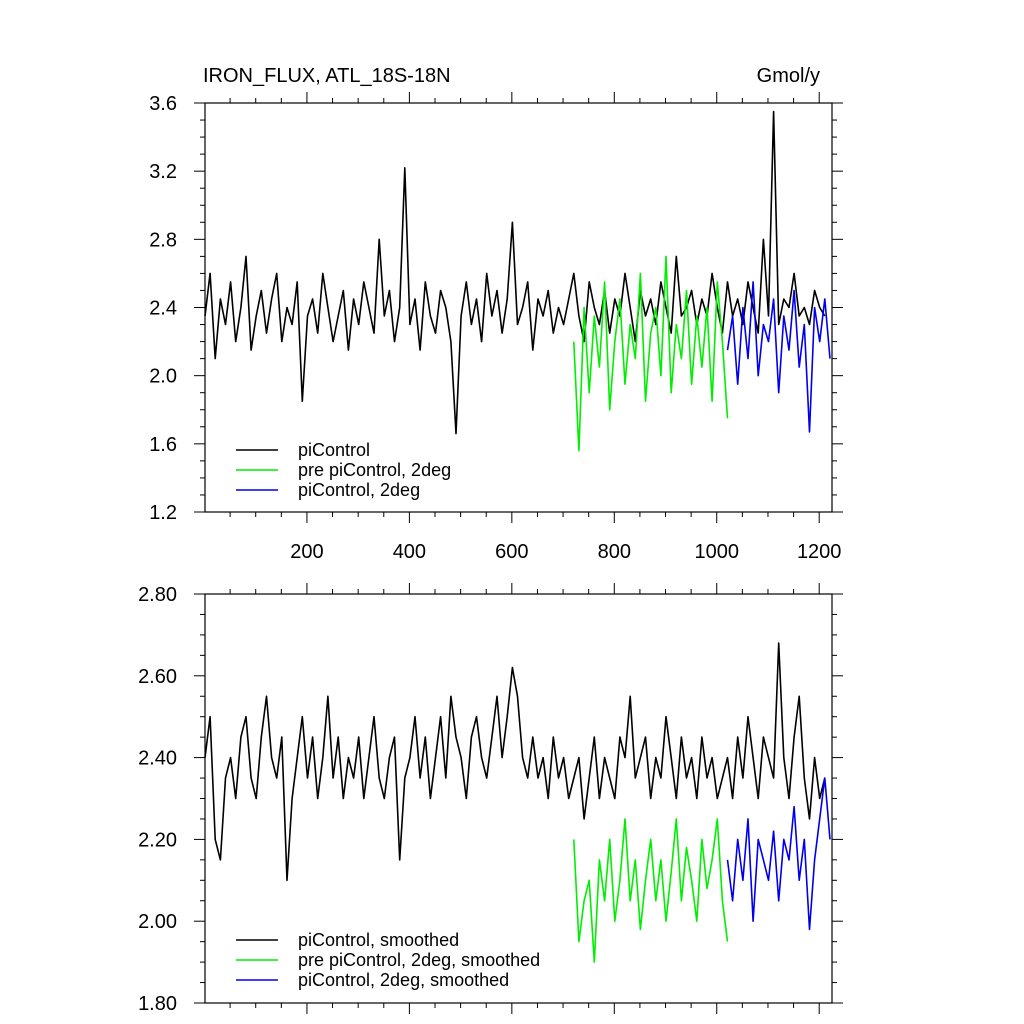 Image resolution: width=1024 pixels, height=1024 pixels. I want to click on x-tick-label: 800, so click(614, 552).